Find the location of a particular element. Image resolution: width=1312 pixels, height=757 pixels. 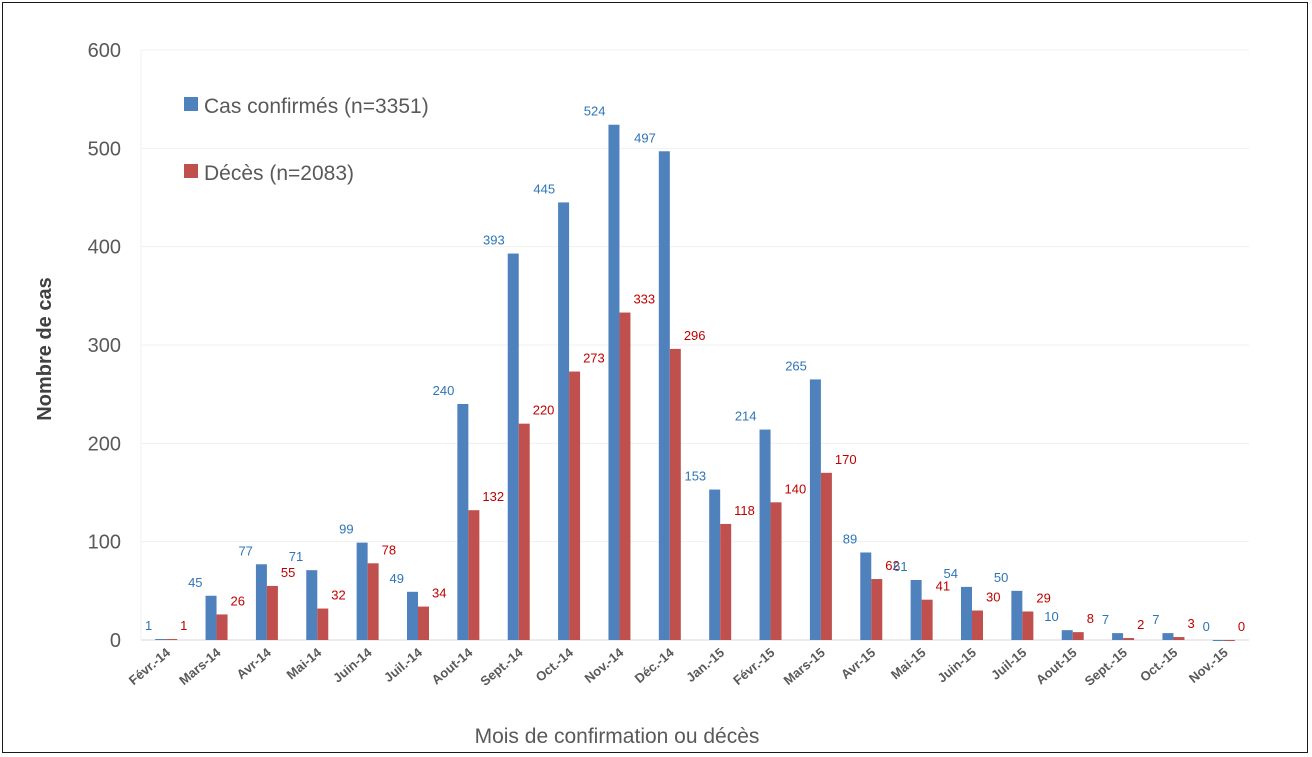

data-label-deces: 296 is located at coordinates (695, 335).